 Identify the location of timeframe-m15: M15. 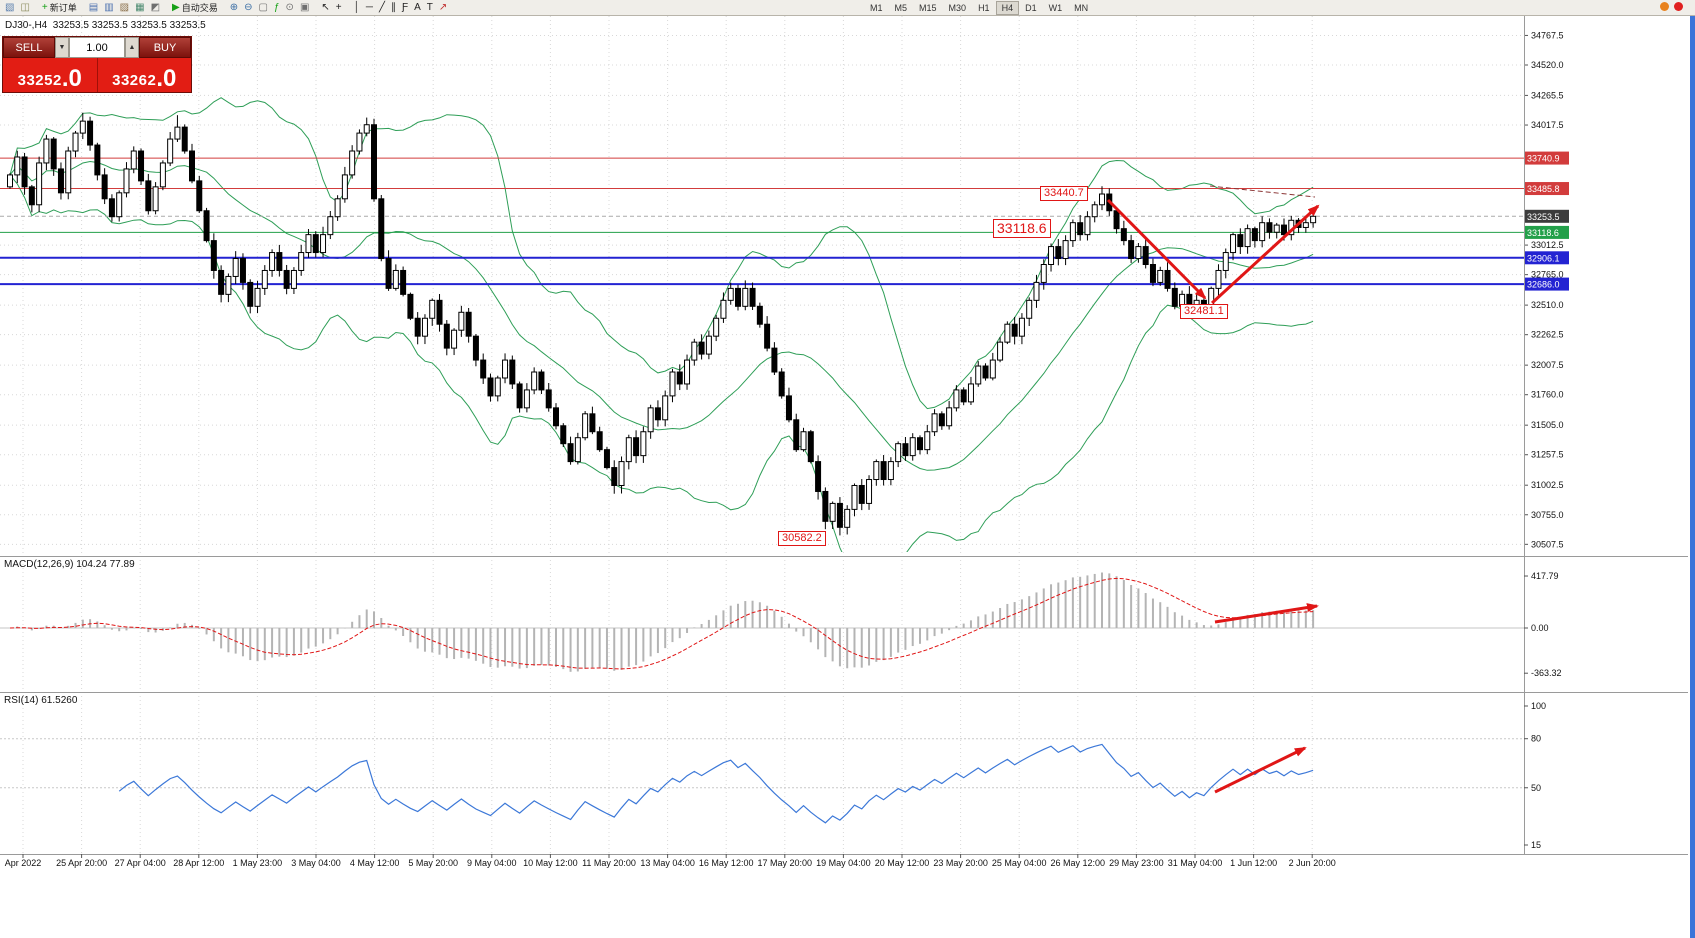
(928, 8).